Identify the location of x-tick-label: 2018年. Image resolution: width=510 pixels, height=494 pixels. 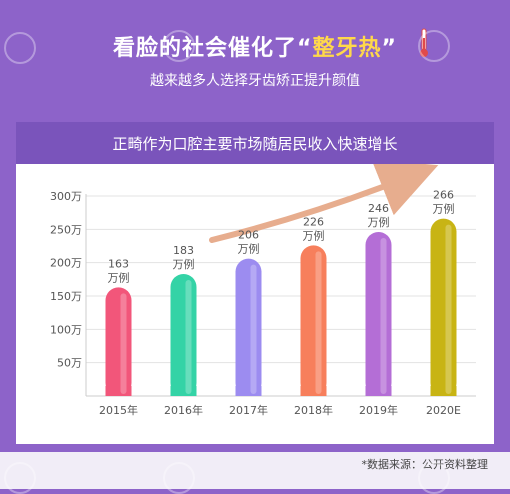
(313, 410).